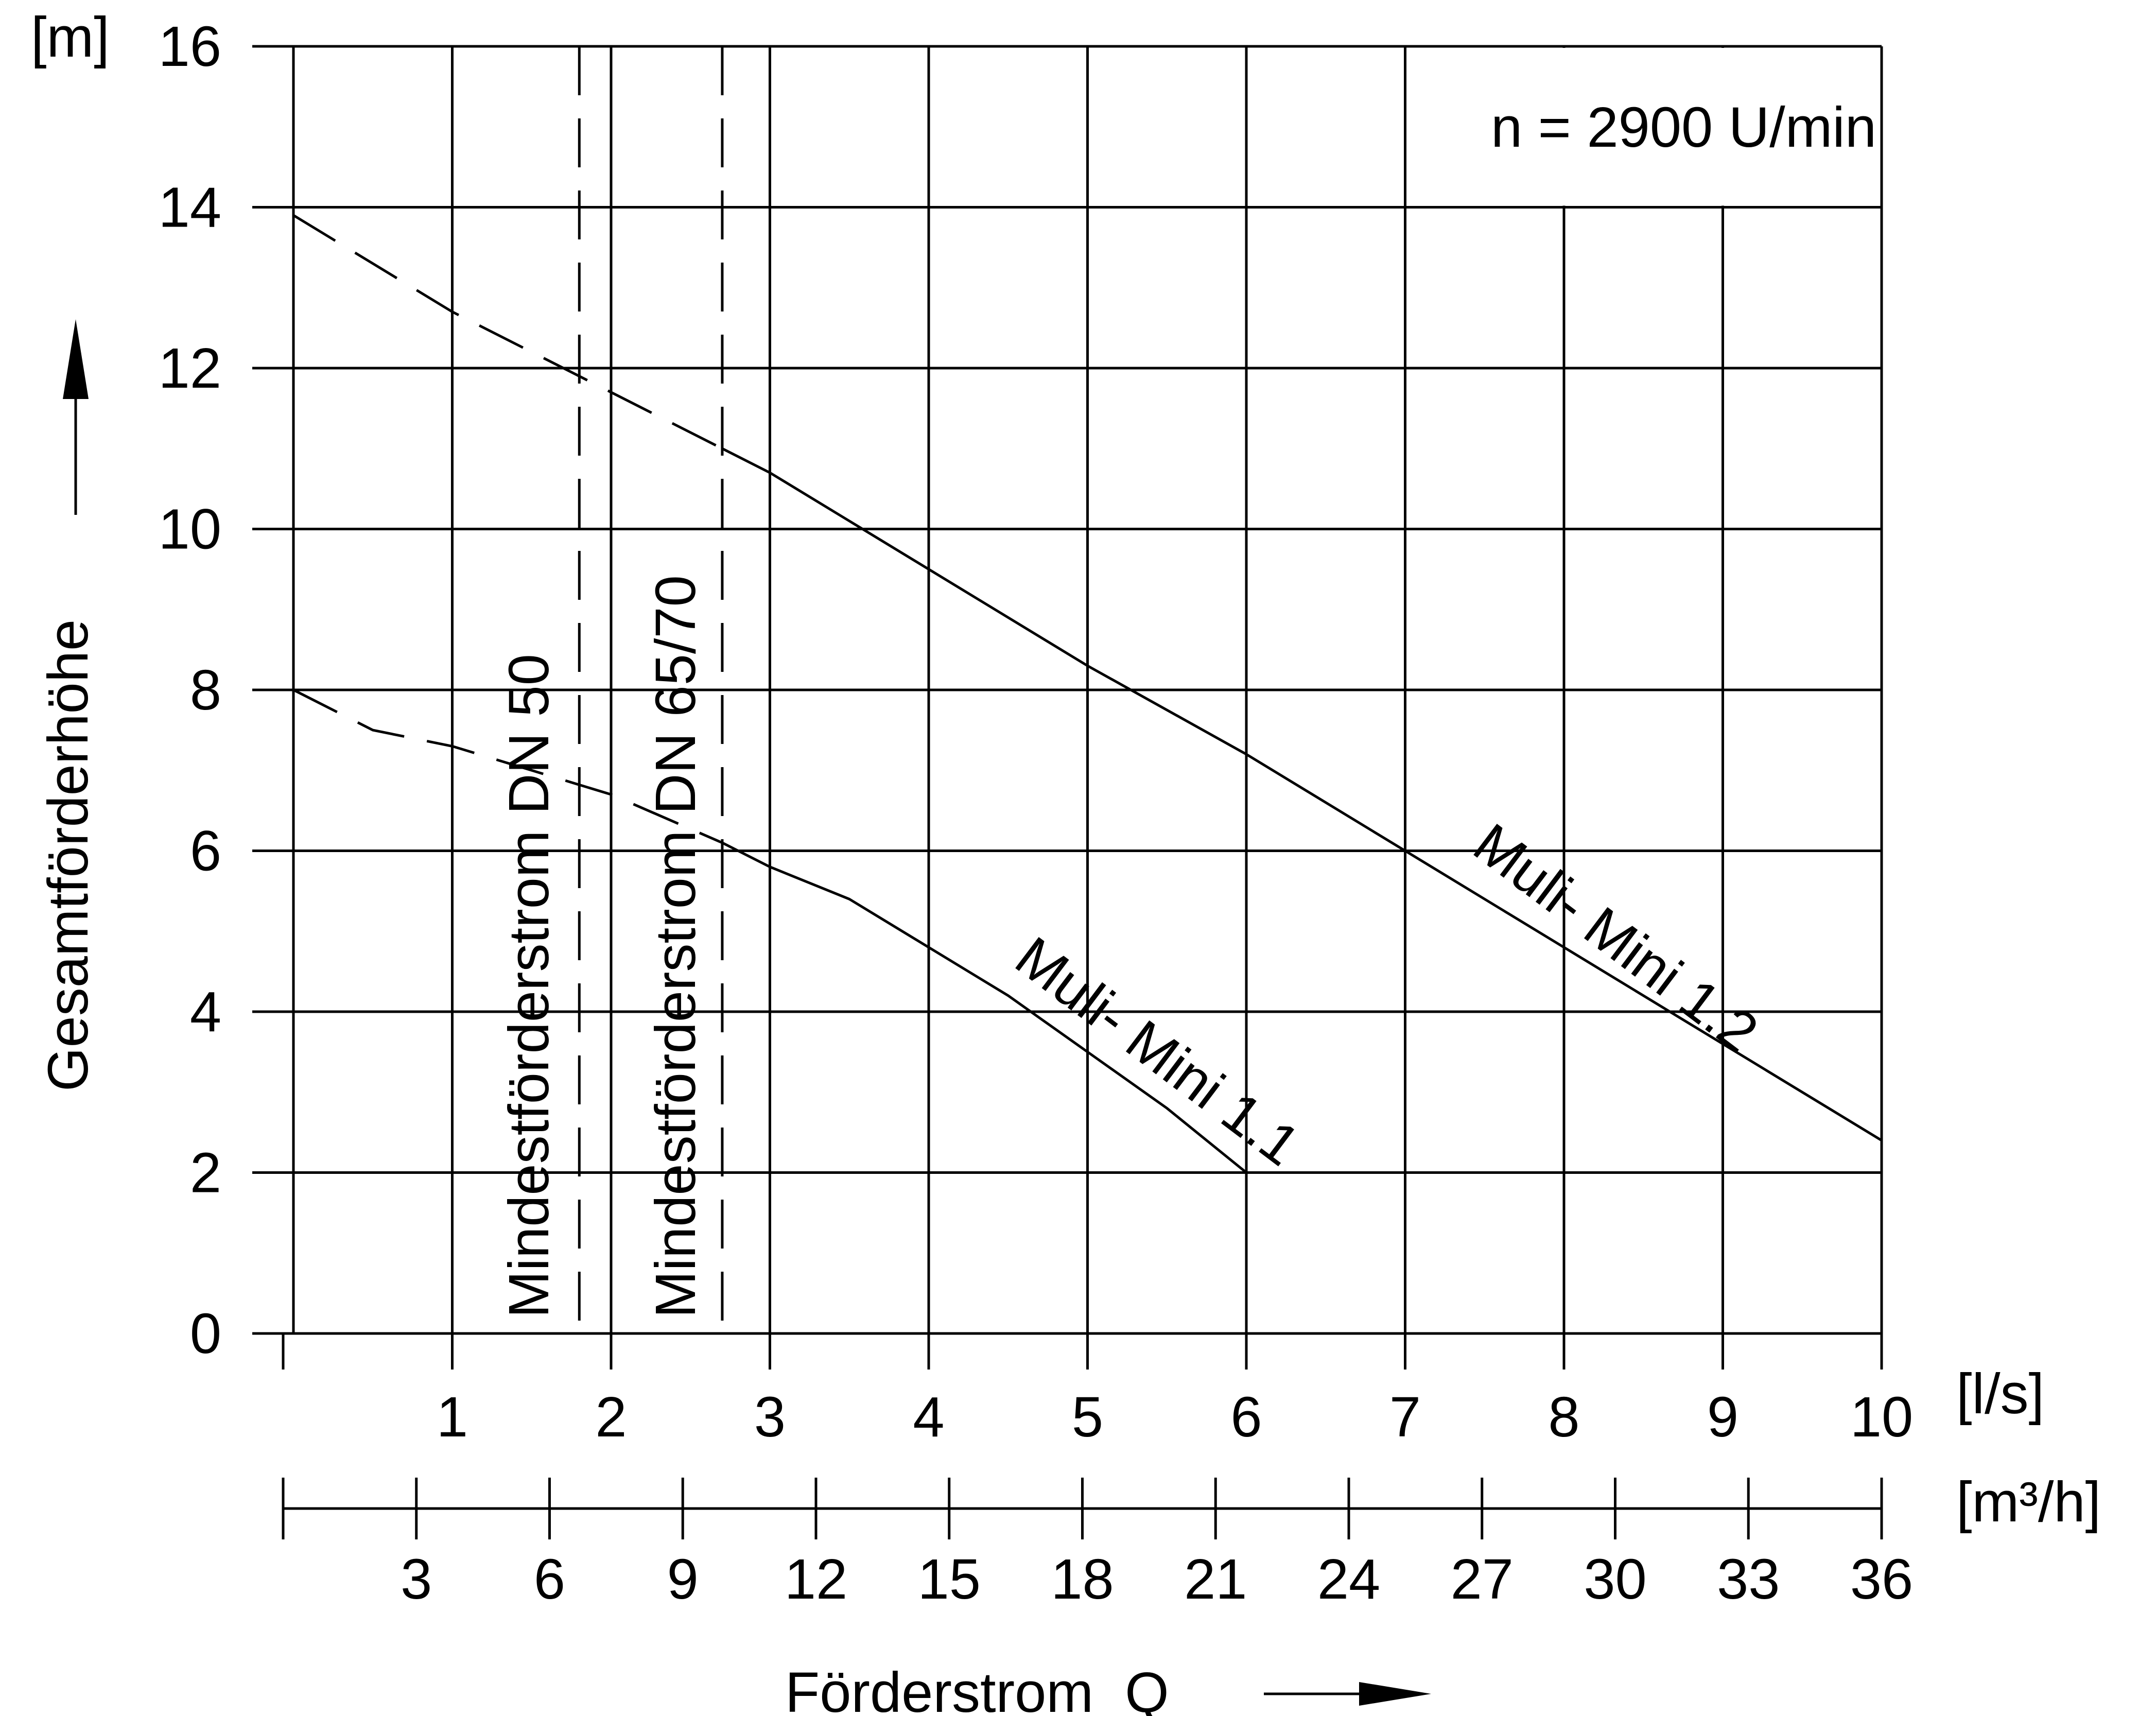 This screenshot has height=1716, width=2156. I want to click on speed-annotation: n = 2900 U/min, so click(1684, 127).